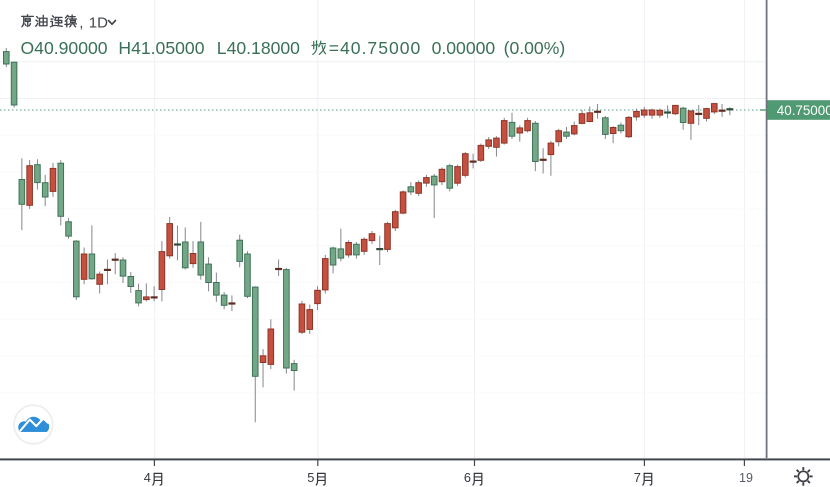 The image size is (830, 487). I want to click on svg-text: 7, so click(637, 477).